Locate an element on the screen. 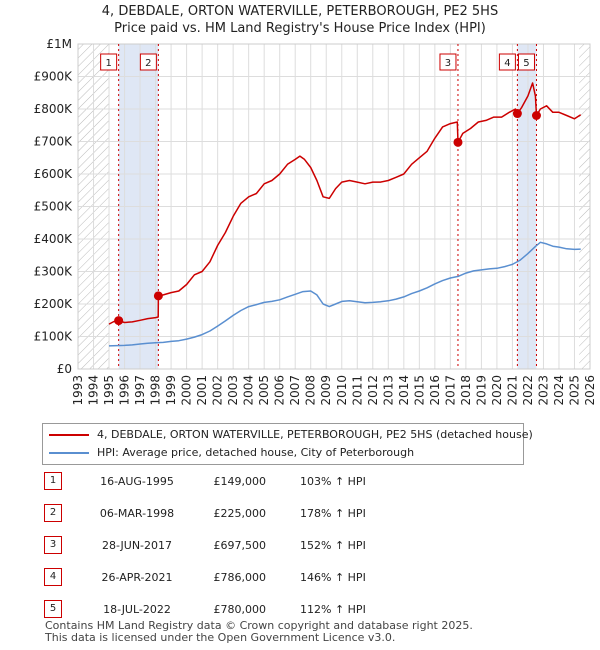 This screenshot has height=650, width=600. y-tick-label: £800K is located at coordinates (54, 109).